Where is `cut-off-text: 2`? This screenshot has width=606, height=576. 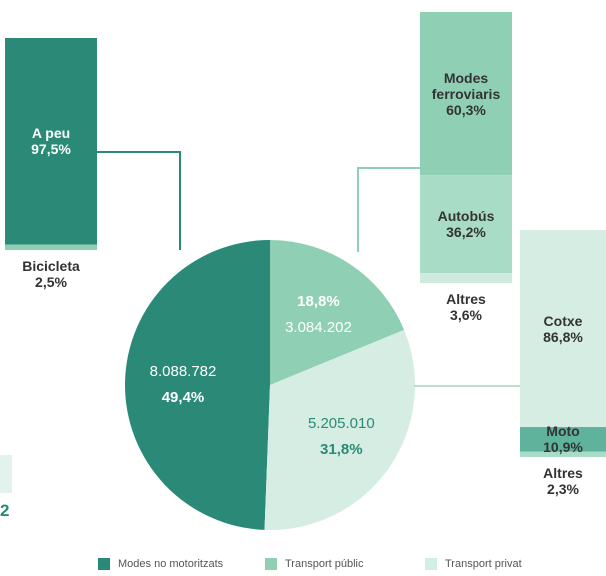
cut-off-text: 2 is located at coordinates (5, 510).